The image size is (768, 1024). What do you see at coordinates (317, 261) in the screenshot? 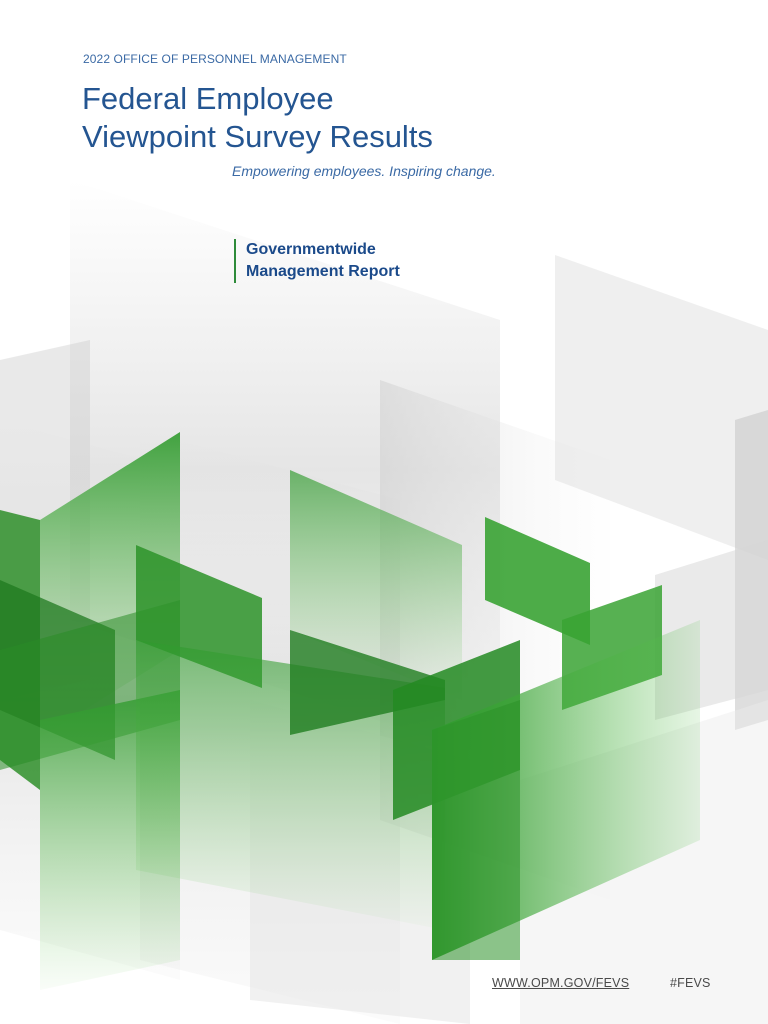
I see `report-type-label: Governmentwide Management Report` at bounding box center [317, 261].